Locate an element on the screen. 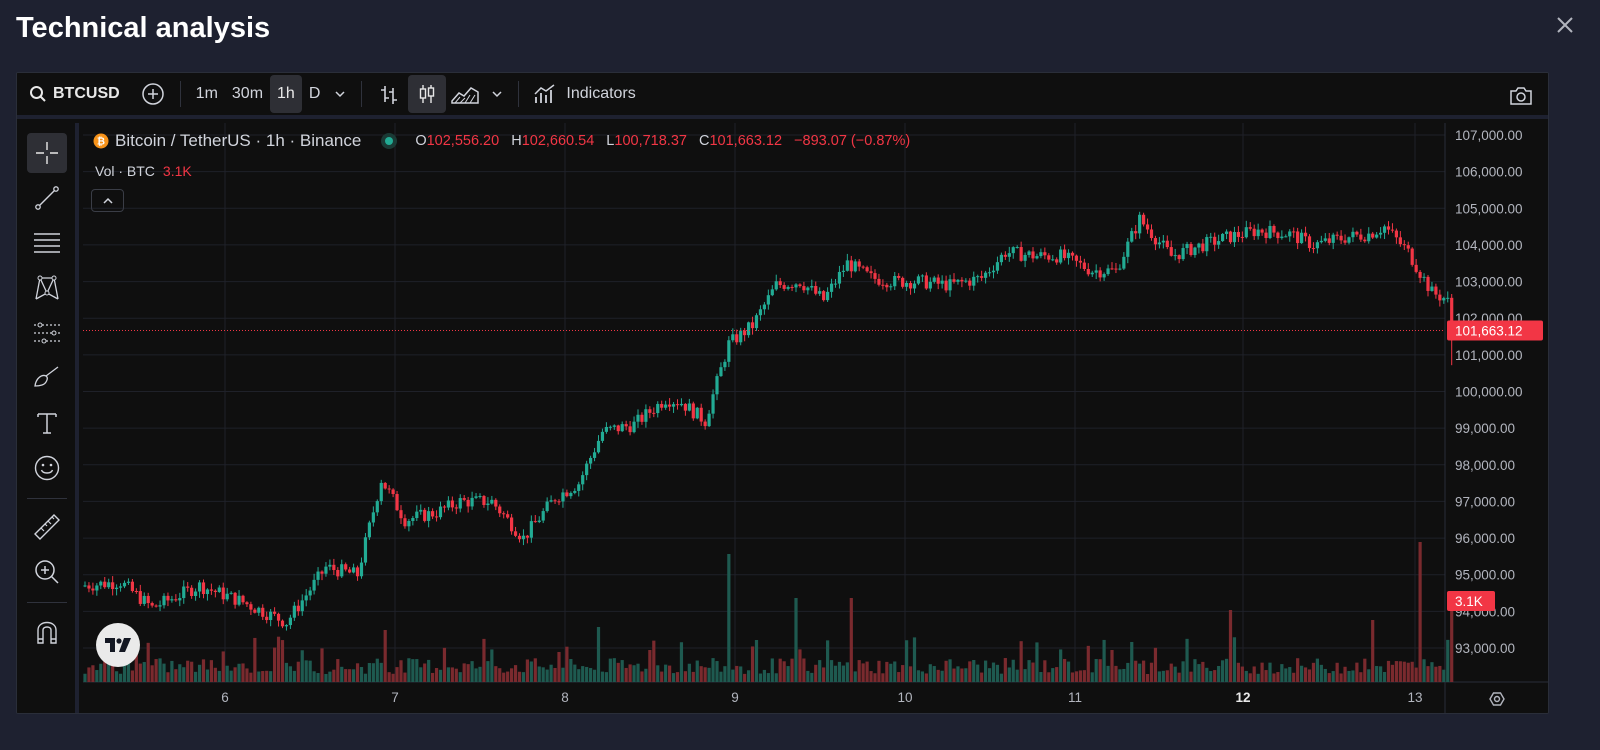 This screenshot has height=750, width=1600. pattern-tool is located at coordinates (47, 288).